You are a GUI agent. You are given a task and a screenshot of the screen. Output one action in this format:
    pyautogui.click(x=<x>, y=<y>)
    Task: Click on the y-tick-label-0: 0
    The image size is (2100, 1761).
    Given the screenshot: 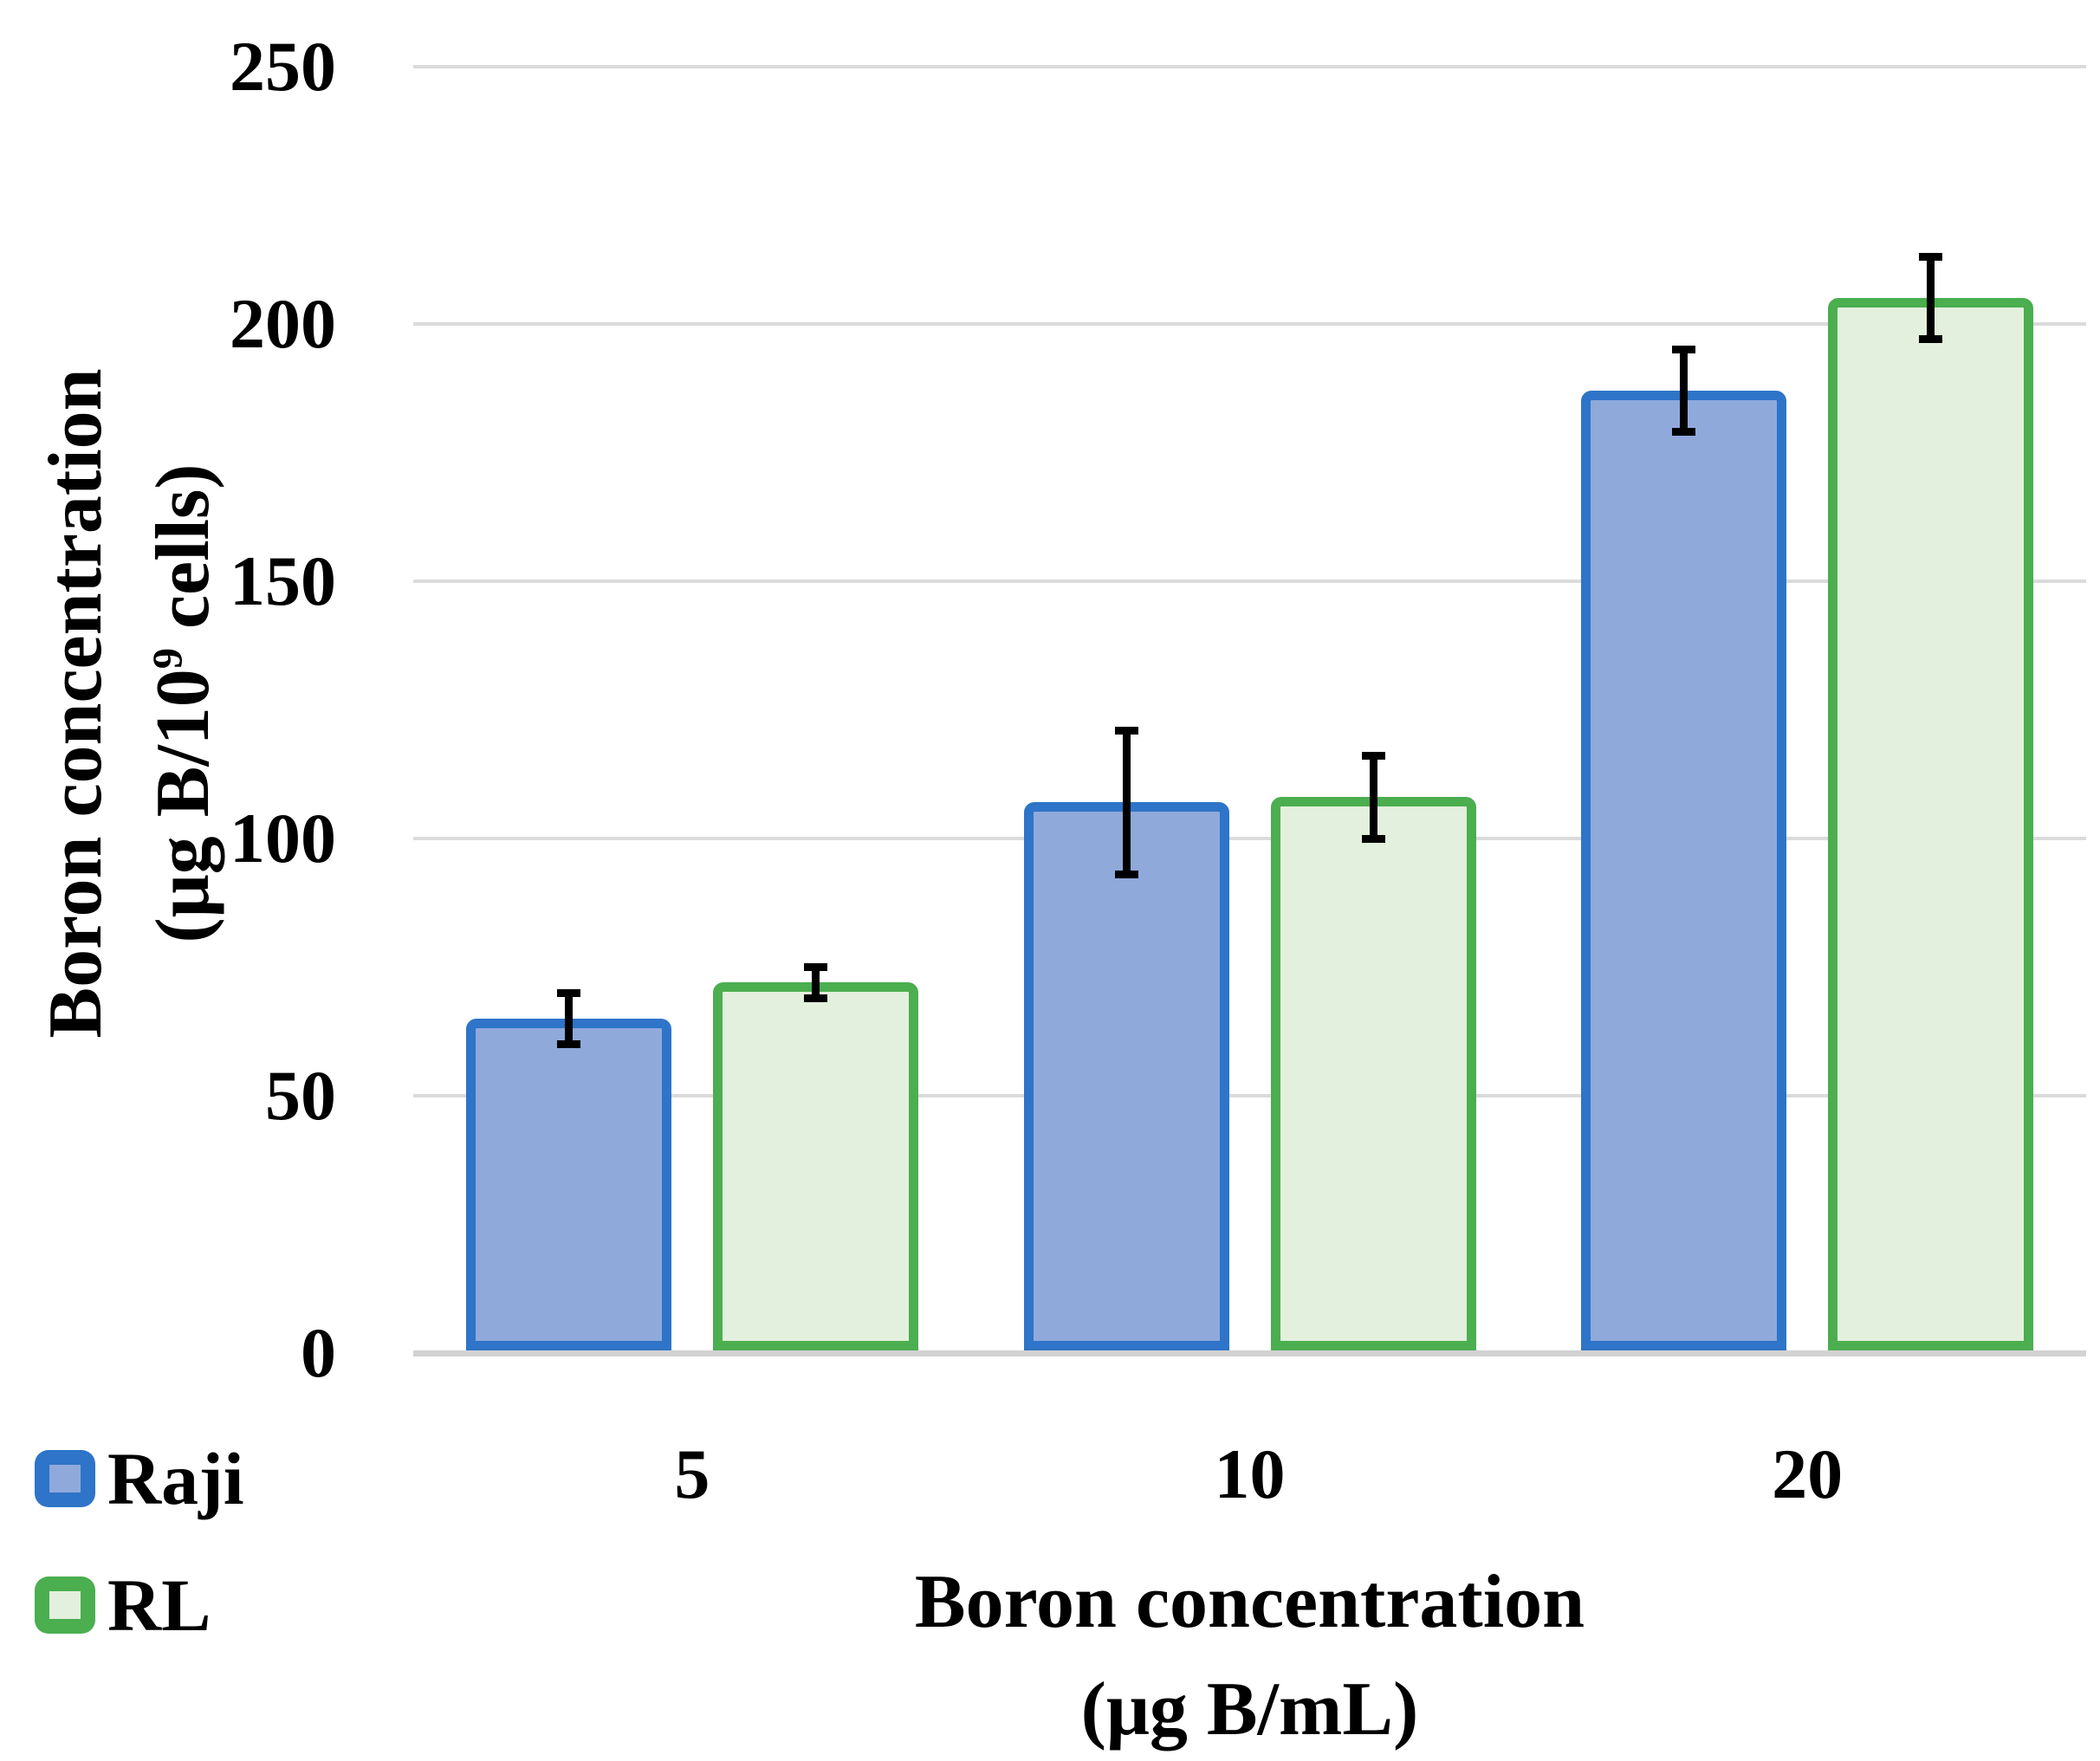 What is the action you would take?
    pyautogui.click(x=319, y=1352)
    